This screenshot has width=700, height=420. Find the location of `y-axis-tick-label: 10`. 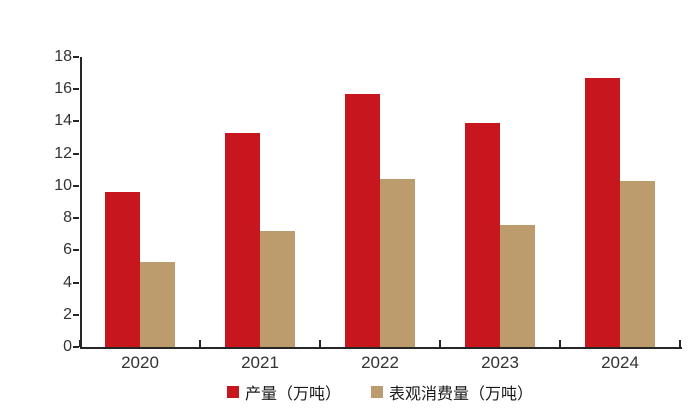

y-axis-tick-label: 10 is located at coordinates (63, 185).